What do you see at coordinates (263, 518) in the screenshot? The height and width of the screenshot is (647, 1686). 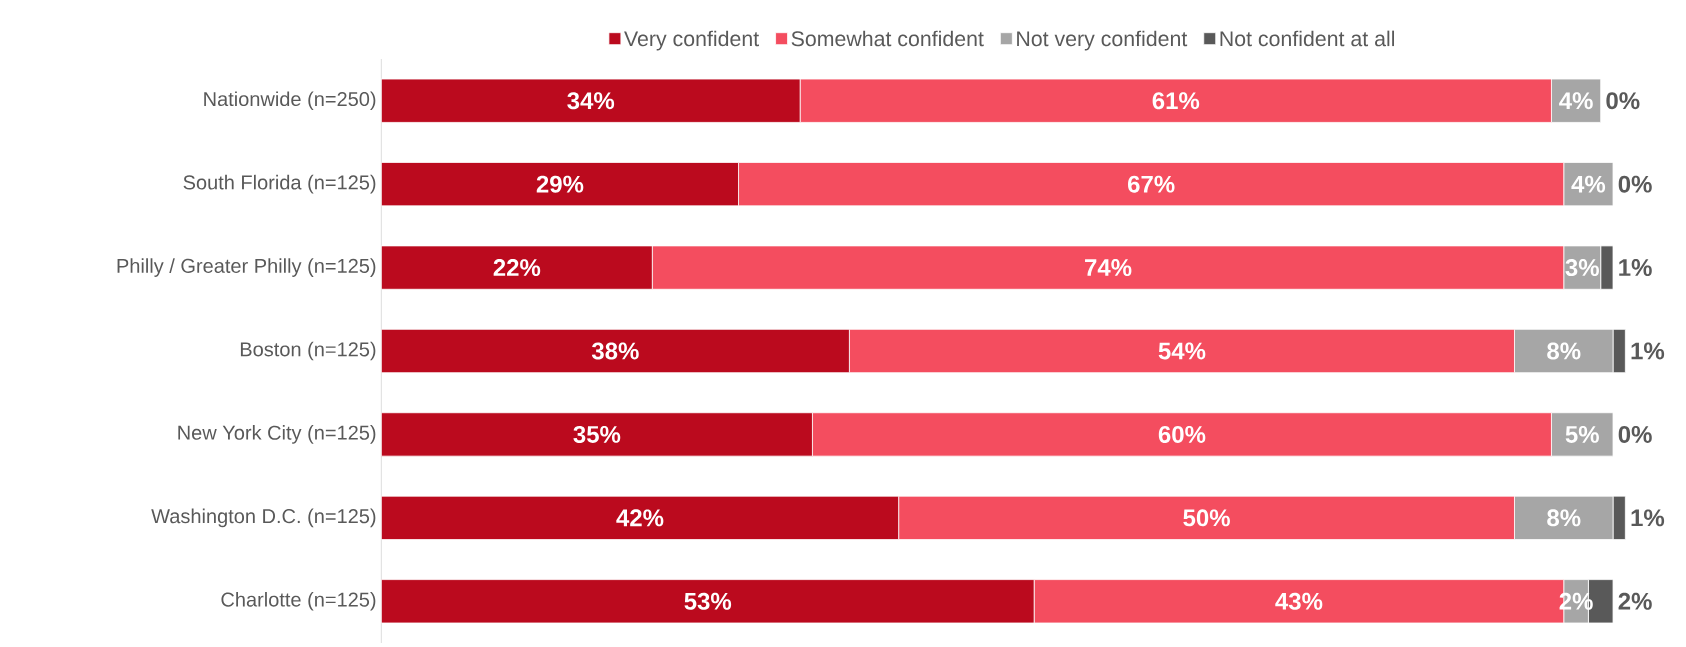 I see `y-tick-label: Washington D.C. (n=125)` at bounding box center [263, 518].